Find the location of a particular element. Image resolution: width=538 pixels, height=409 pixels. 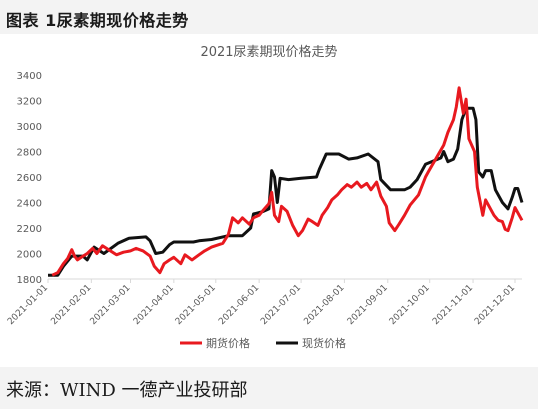

y-axis: 1800 2000 2200 2400 2600 2800 3000 3200 3400 is located at coordinates (29, 178).